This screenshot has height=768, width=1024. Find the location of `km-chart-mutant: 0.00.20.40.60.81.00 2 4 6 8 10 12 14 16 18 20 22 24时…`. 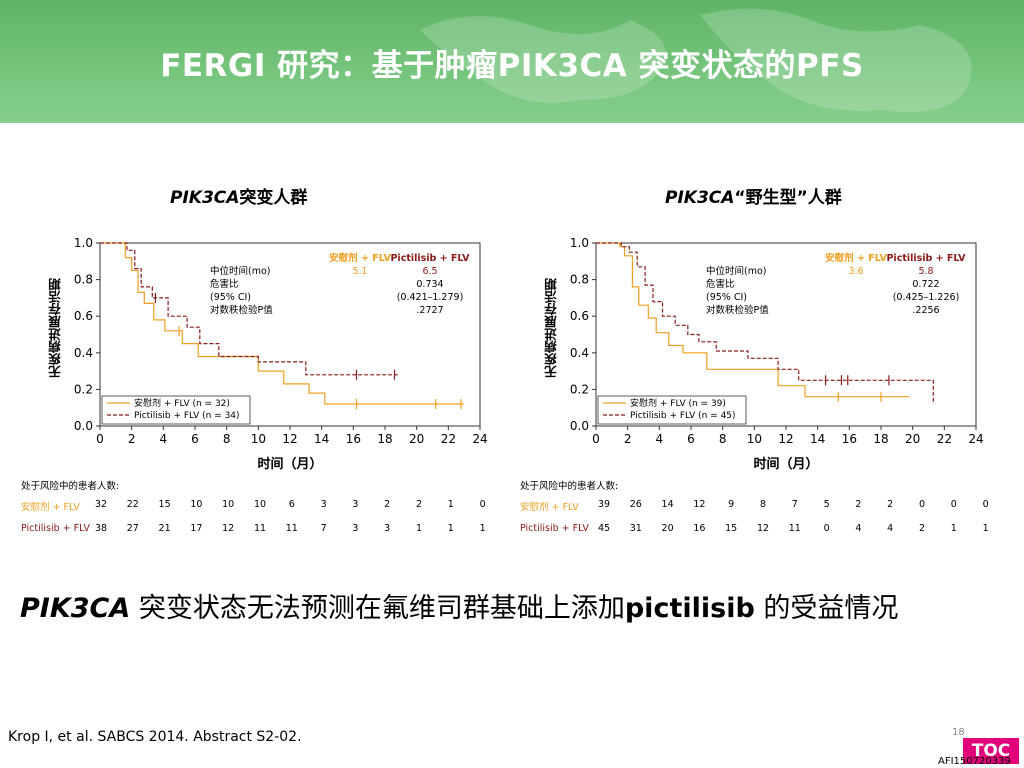

km-chart-mutant: 0.00.20.40.60.81.00 2 4 6 8 10 12 14 16 18 20 22 24时… is located at coordinates (281, 354).